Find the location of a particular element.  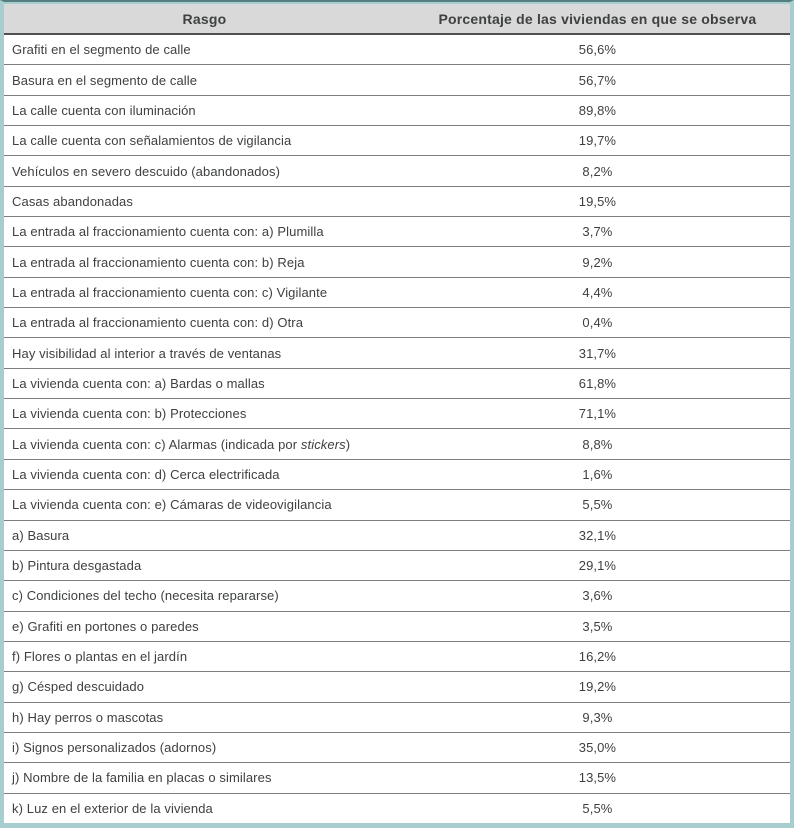

valor-cell: 13,5% is located at coordinates (597, 778).